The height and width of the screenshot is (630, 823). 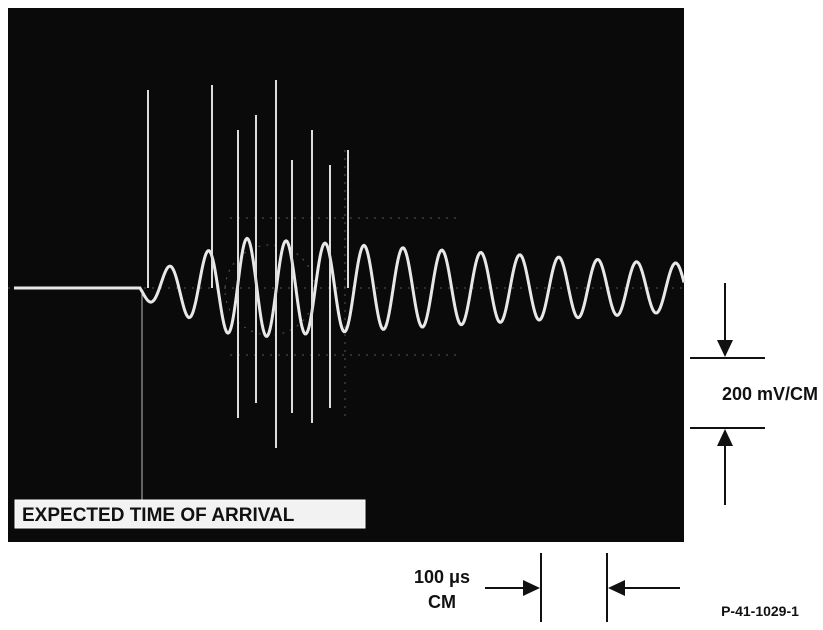 What do you see at coordinates (158, 515) in the screenshot?
I see `arrival-label: EXPECTED TIME OF ARRIVAL` at bounding box center [158, 515].